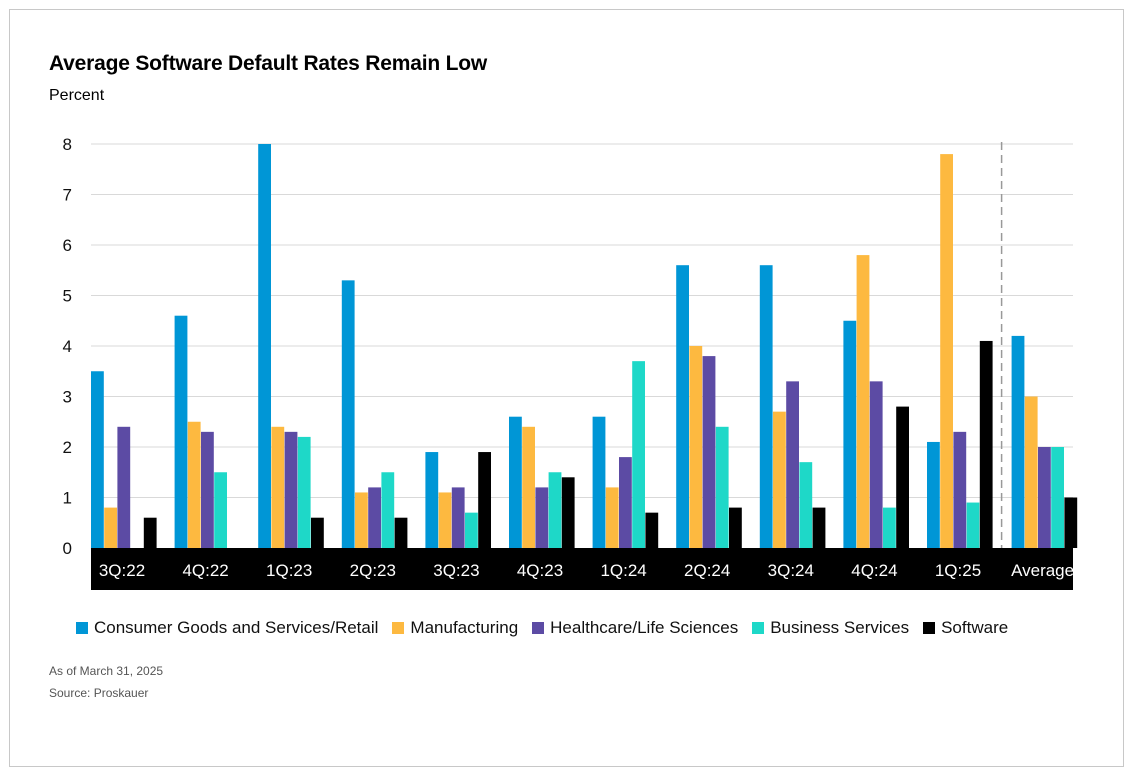 This screenshot has width=1131, height=778. Describe the element at coordinates (1042, 570) in the screenshot. I see `x-tick-label: Average` at that location.